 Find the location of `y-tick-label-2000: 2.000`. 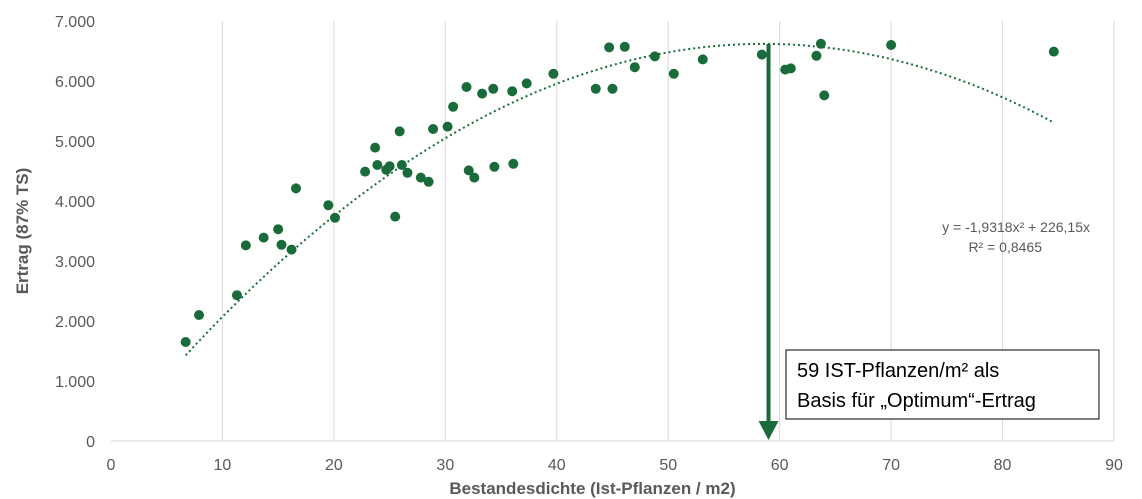

y-tick-label-2000: 2.000 is located at coordinates (75, 322).